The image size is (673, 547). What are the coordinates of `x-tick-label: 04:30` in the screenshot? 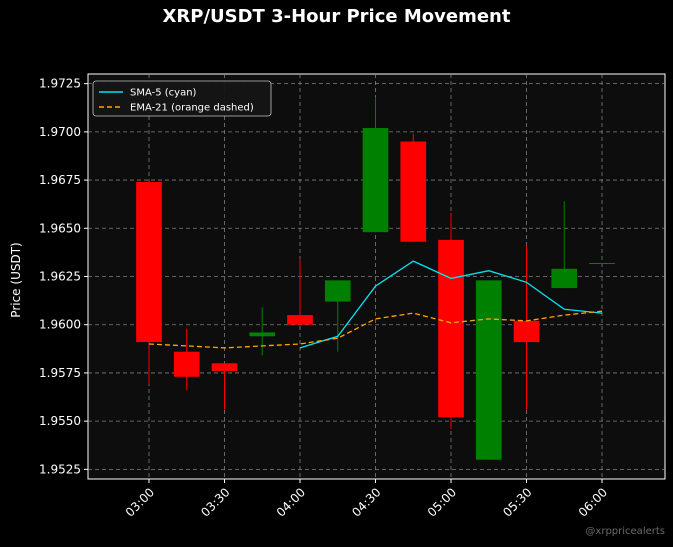 It's located at (366, 502).